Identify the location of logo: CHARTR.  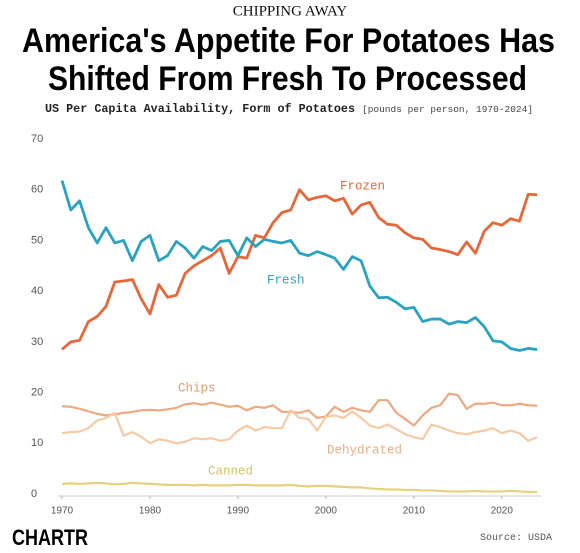
(50, 537).